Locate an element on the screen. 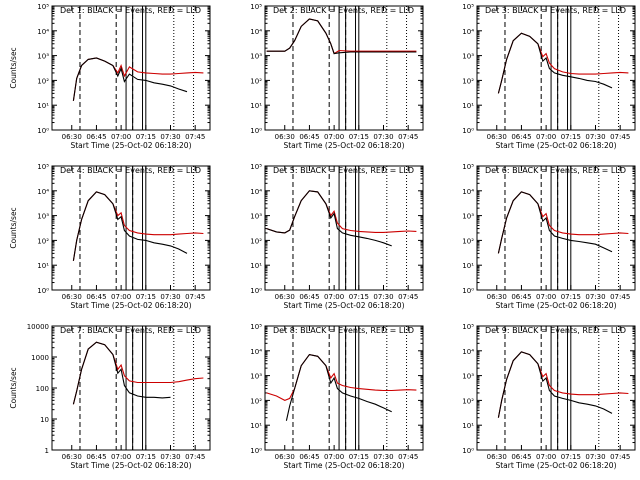 The height and width of the screenshot is (480, 640). panel-title: Det 5: BLACK = Events, RED = LLD is located at coordinates (343, 170).